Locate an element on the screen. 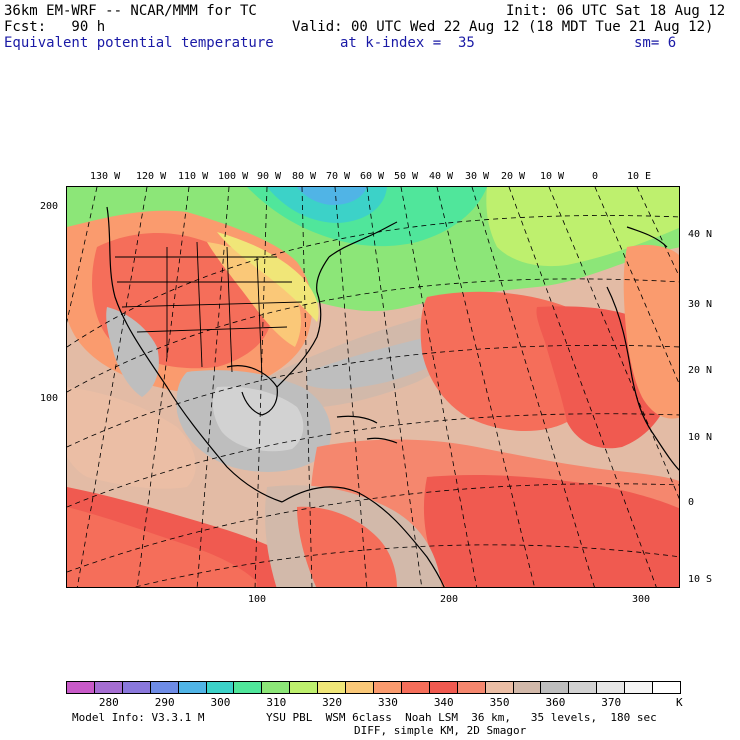 This screenshot has width=740, height=740. lon-label: 20 W is located at coordinates (513, 176).